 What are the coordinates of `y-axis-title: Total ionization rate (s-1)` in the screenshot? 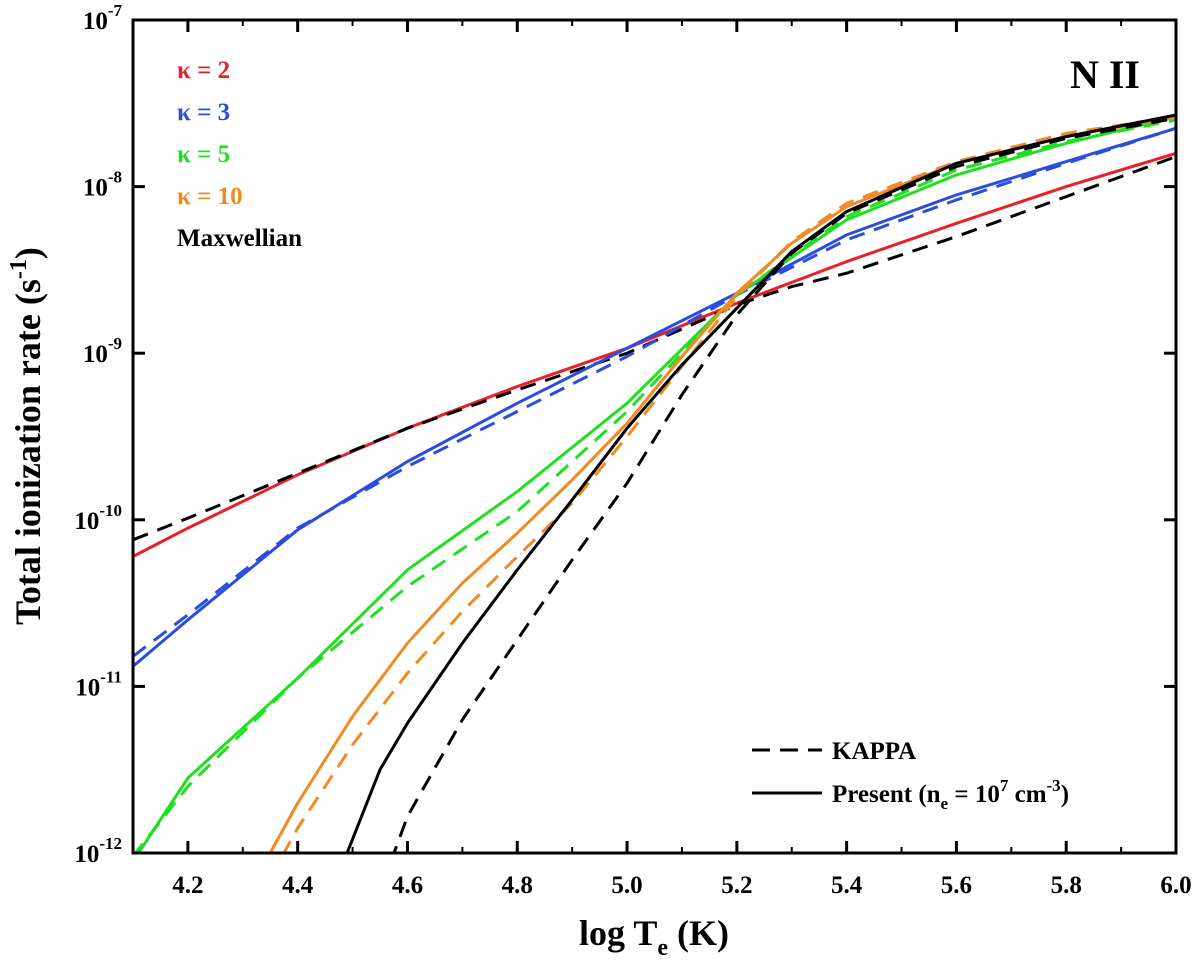 It's located at (27, 436).